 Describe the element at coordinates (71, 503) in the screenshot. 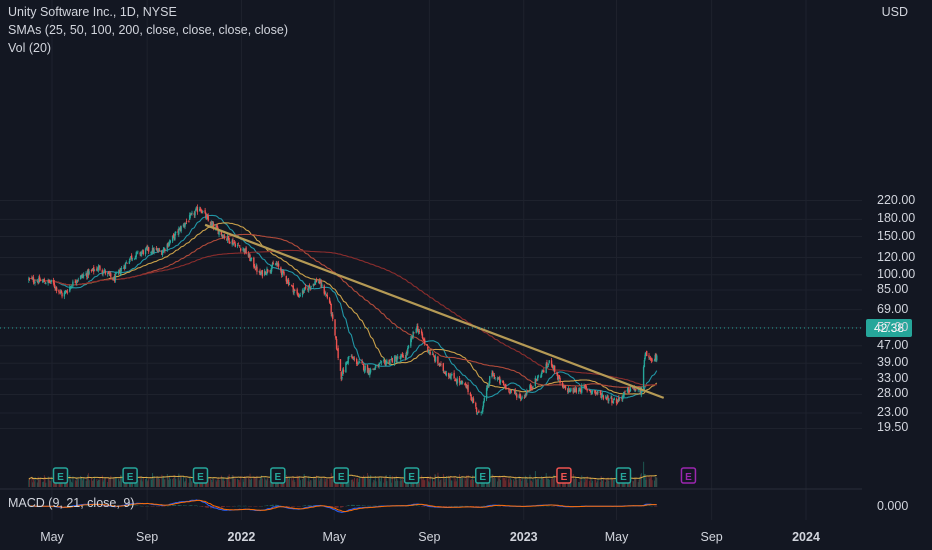

I see `macd-legend: MACD (9, 21, close, 9)` at that location.